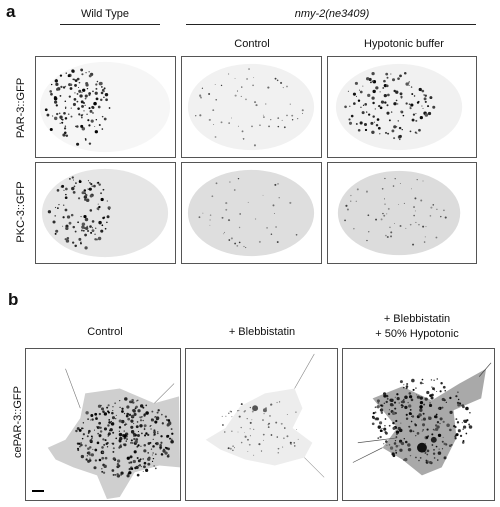 The image size is (500, 507). Describe the element at coordinates (110, 24) in the screenshot. I see `rule-wild-type` at that location.